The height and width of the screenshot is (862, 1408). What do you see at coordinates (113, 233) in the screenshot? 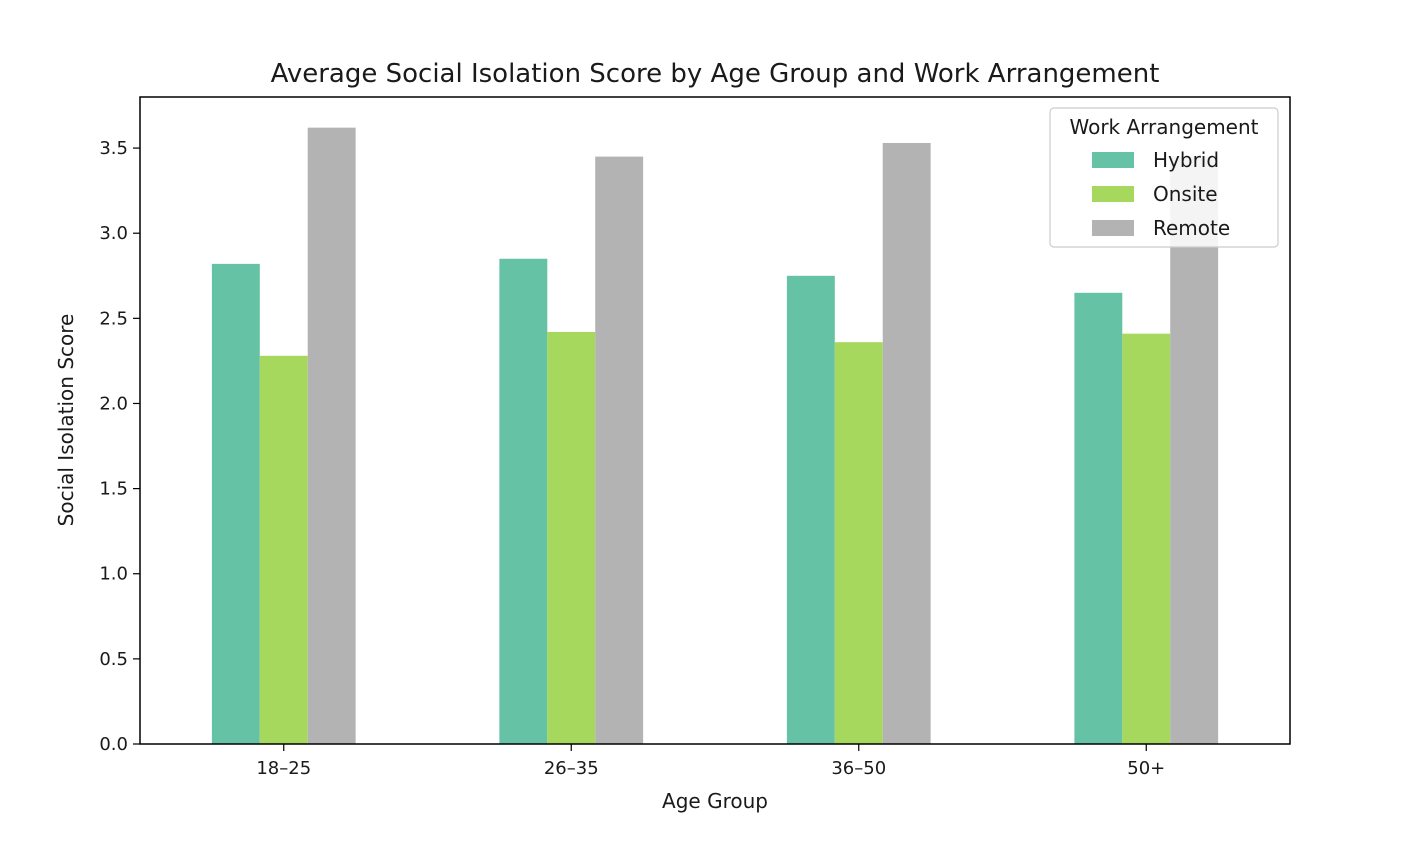
I see `y-tick-label: 3.0` at bounding box center [113, 233].